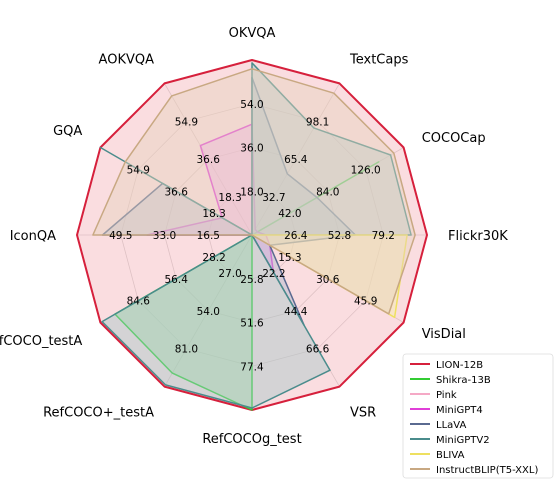  I want to click on tick-label: 27.0, so click(229, 274).